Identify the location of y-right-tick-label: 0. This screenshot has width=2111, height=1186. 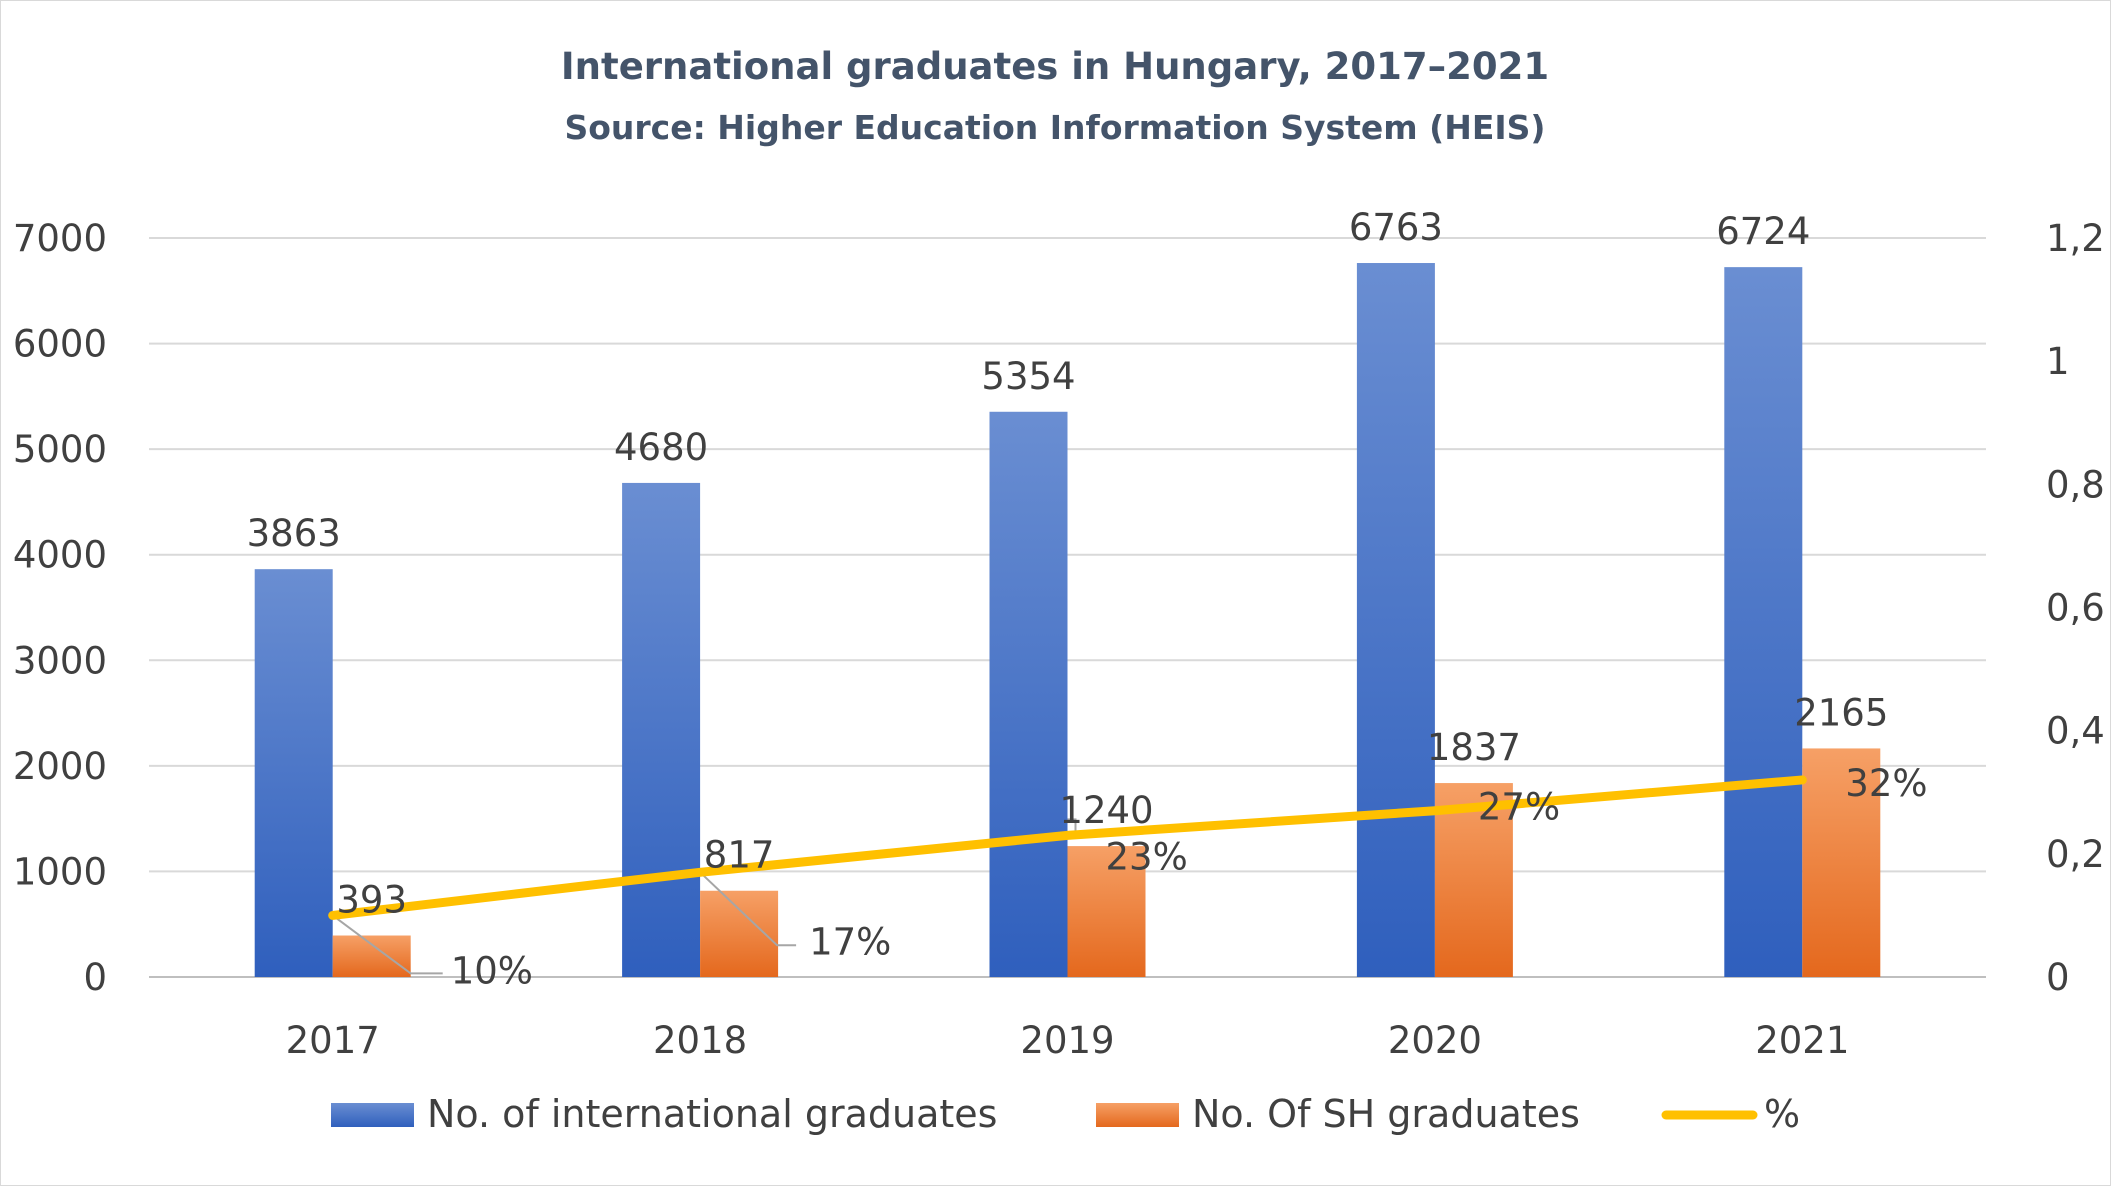
(2058, 977).